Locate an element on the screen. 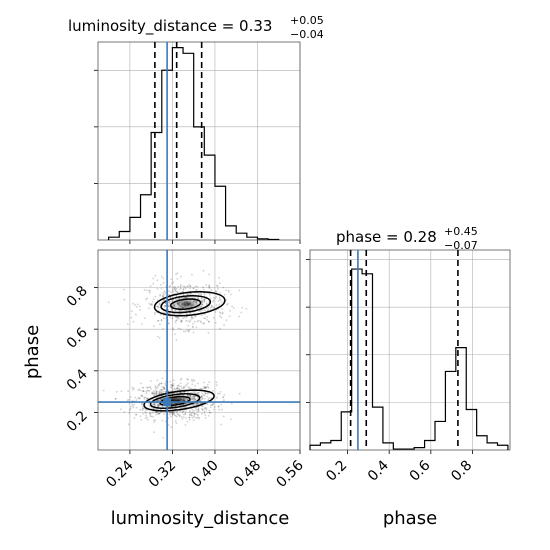 The width and height of the screenshot is (550, 550). y-axis-label-phase: phase is located at coordinates (32, 352).